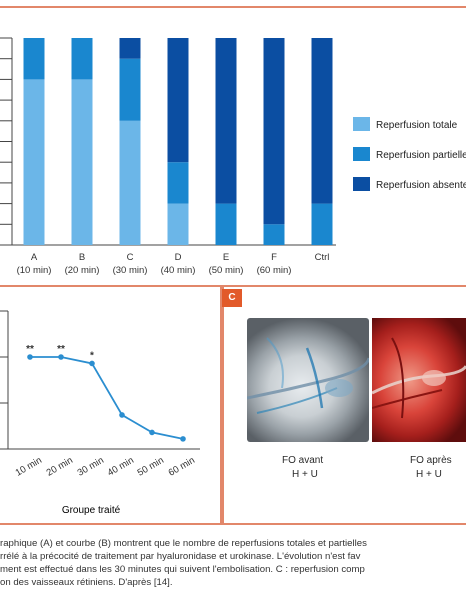  What do you see at coordinates (130, 270) in the screenshot?
I see `x-tick-sublabel: (30 min)` at bounding box center [130, 270].